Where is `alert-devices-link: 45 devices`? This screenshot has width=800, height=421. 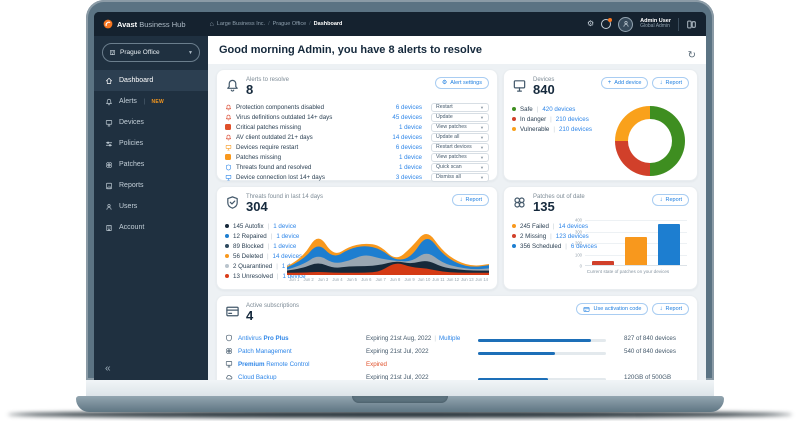
alert-devices-link: 45 devices is located at coordinates (407, 117).